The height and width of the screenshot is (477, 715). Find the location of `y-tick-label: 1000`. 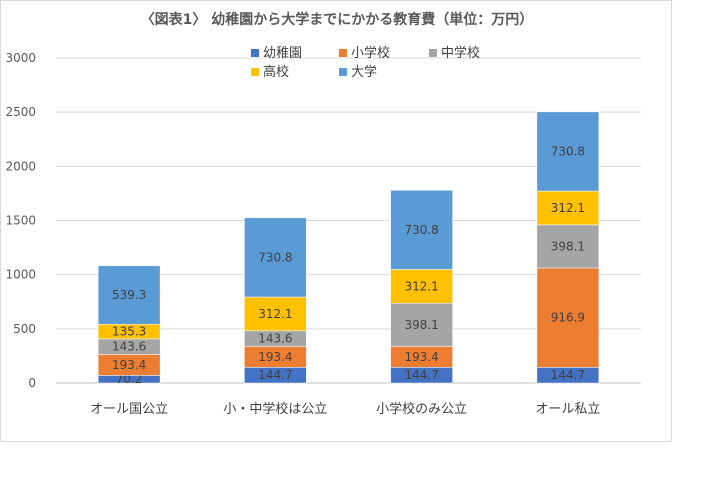

y-tick-label: 1000 is located at coordinates (20, 275).